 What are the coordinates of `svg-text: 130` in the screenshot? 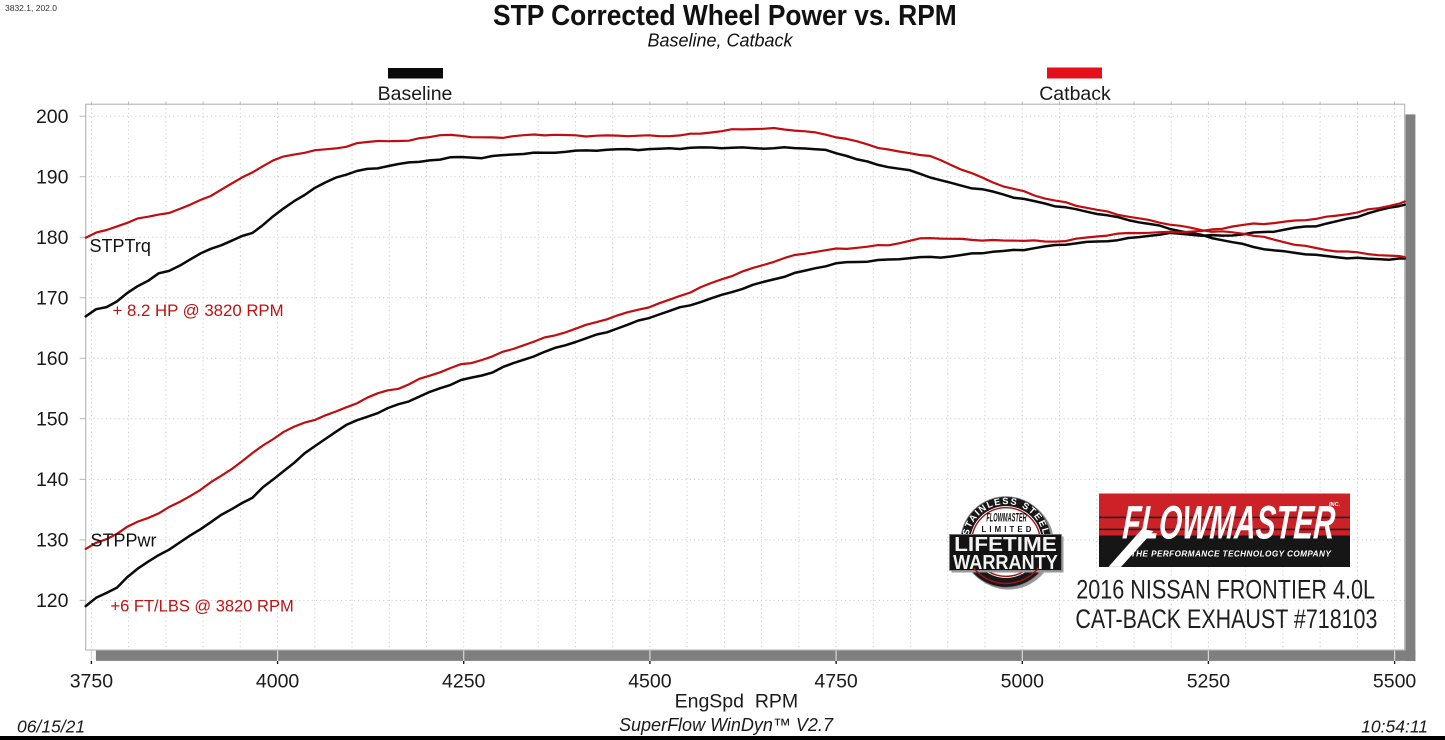 It's located at (52, 541).